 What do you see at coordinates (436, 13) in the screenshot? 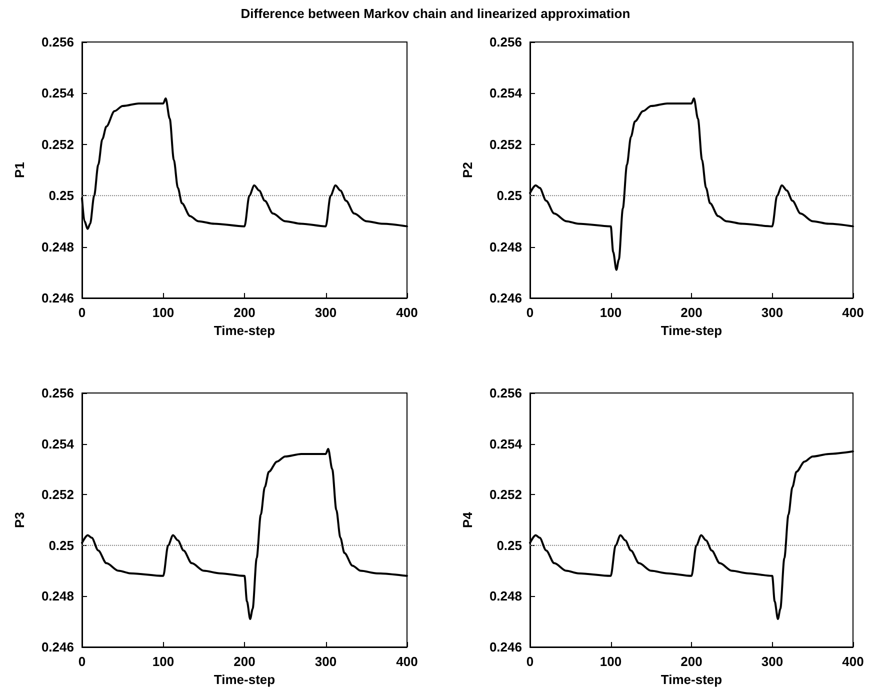
I see `text: Difference between Markov chain and linearized approximation` at bounding box center [436, 13].